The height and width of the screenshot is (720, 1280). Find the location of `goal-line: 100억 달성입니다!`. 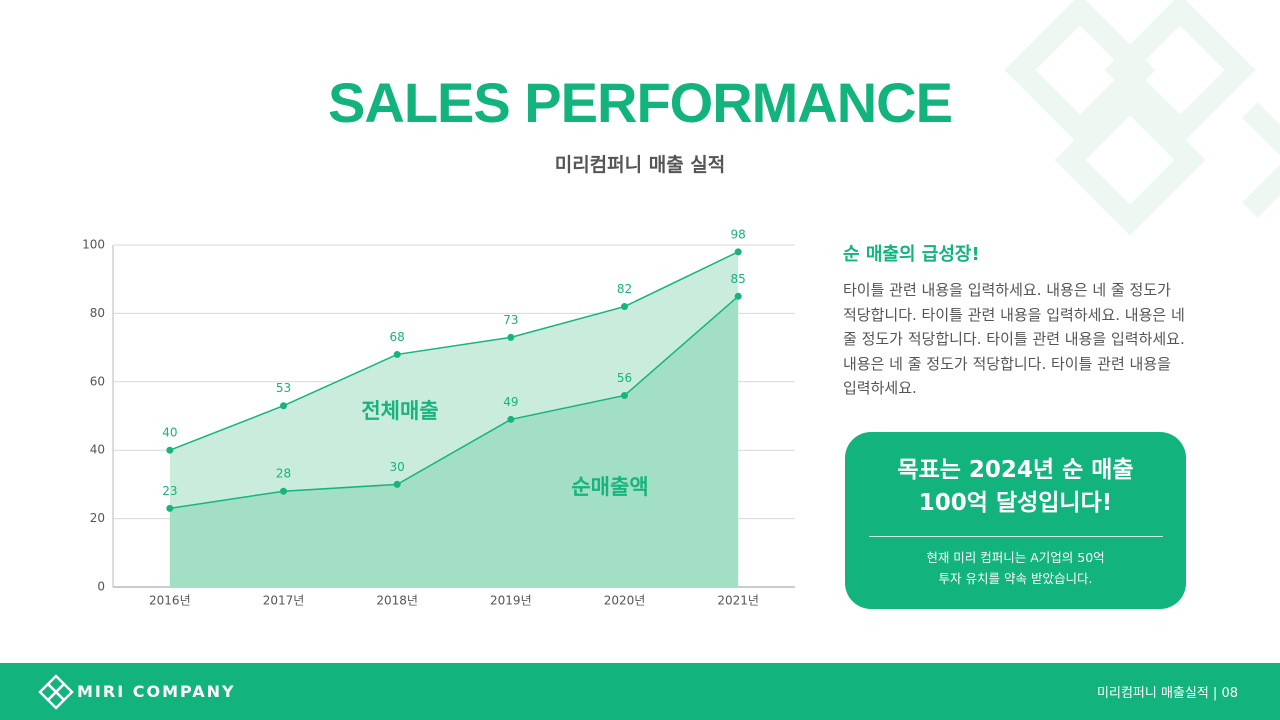

goal-line: 100억 달성입니다! is located at coordinates (1015, 503).